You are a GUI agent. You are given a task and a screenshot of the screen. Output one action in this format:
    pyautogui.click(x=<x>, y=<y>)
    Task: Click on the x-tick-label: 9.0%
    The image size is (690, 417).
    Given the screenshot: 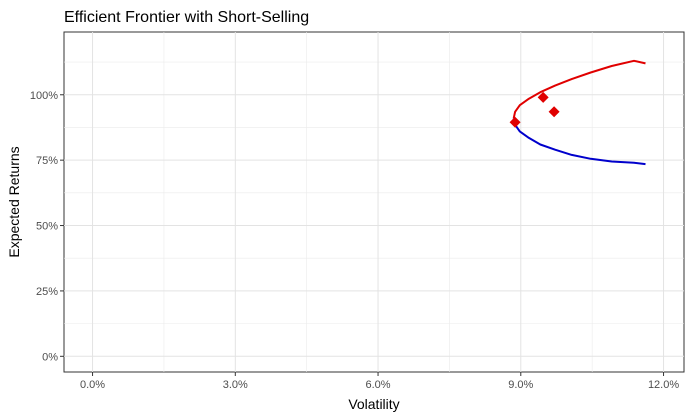 What is the action you would take?
    pyautogui.click(x=520, y=385)
    